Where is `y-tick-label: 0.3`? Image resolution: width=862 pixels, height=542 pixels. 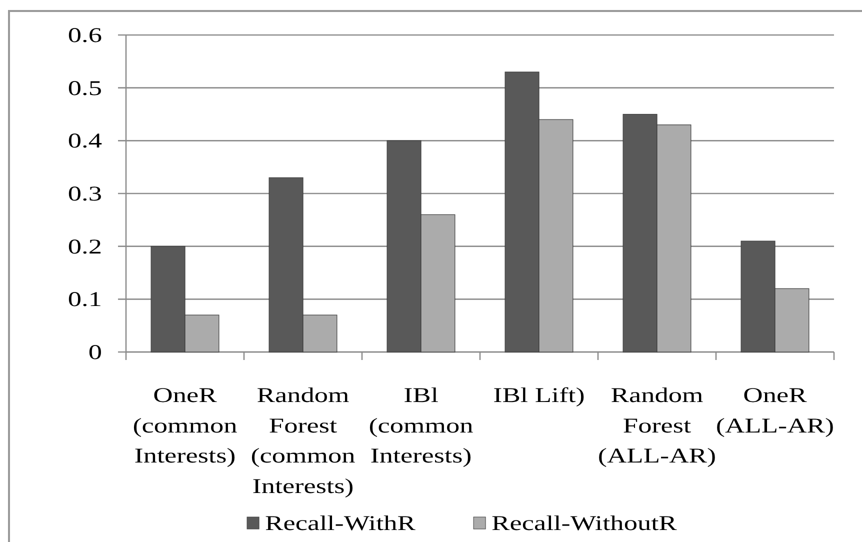
y-tick-label: 0.3 is located at coordinates (85, 194).